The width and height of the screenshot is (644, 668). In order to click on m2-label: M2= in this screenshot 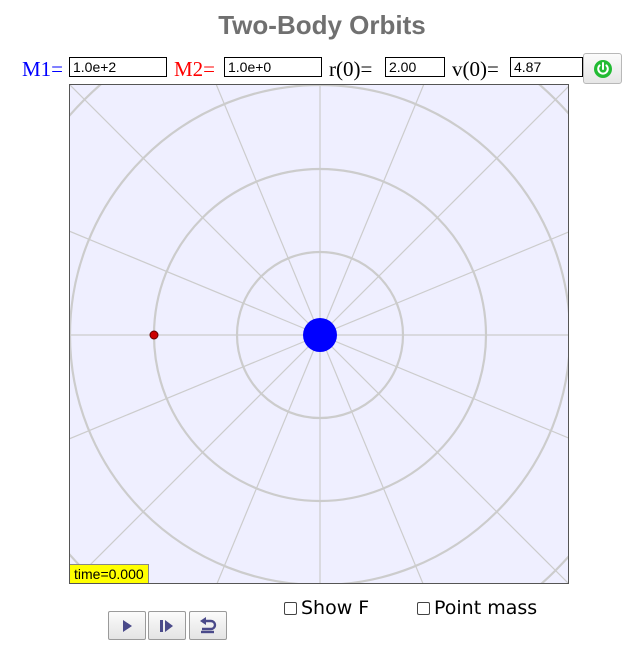, I will do `click(195, 69)`.